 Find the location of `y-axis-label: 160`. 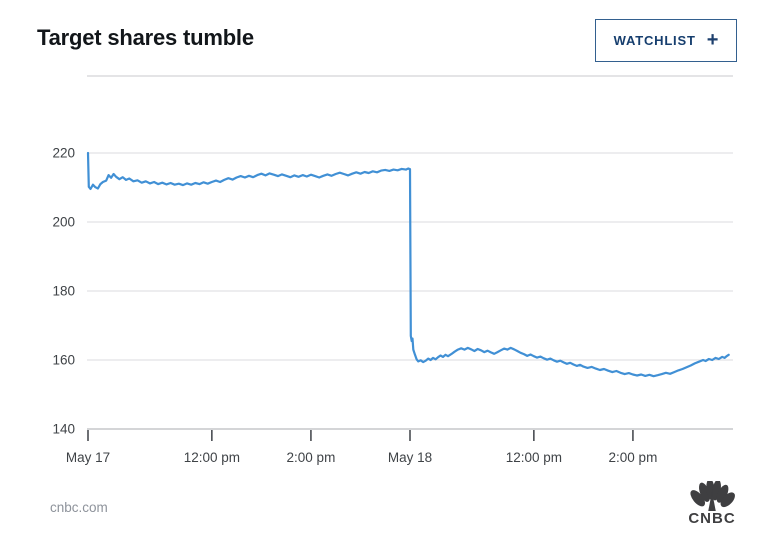

y-axis-label: 160 is located at coordinates (63, 360).